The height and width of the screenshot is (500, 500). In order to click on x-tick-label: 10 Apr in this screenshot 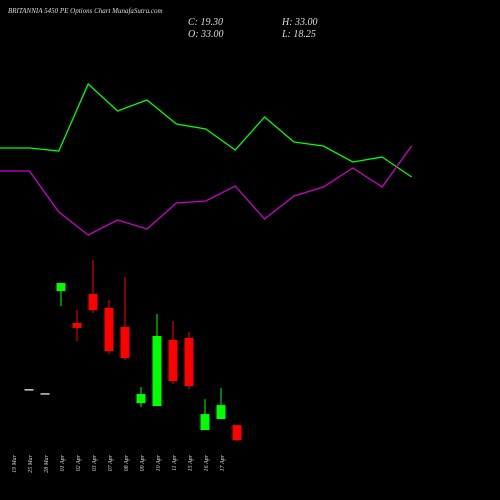, I will do `click(159, 462)`.